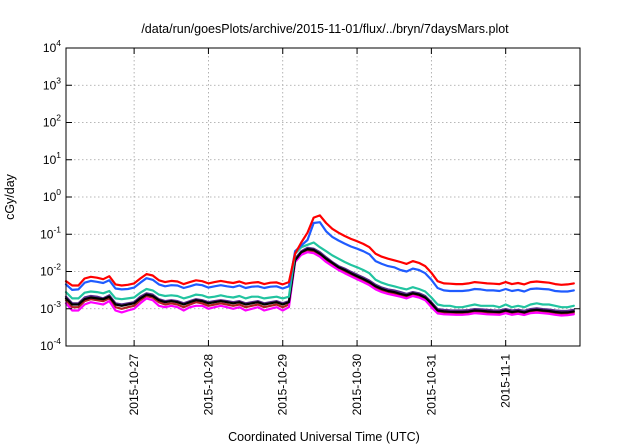 The image size is (640, 448). Describe the element at coordinates (50, 344) in the screenshot. I see `y-tick-label: 10⁻⁴` at that location.